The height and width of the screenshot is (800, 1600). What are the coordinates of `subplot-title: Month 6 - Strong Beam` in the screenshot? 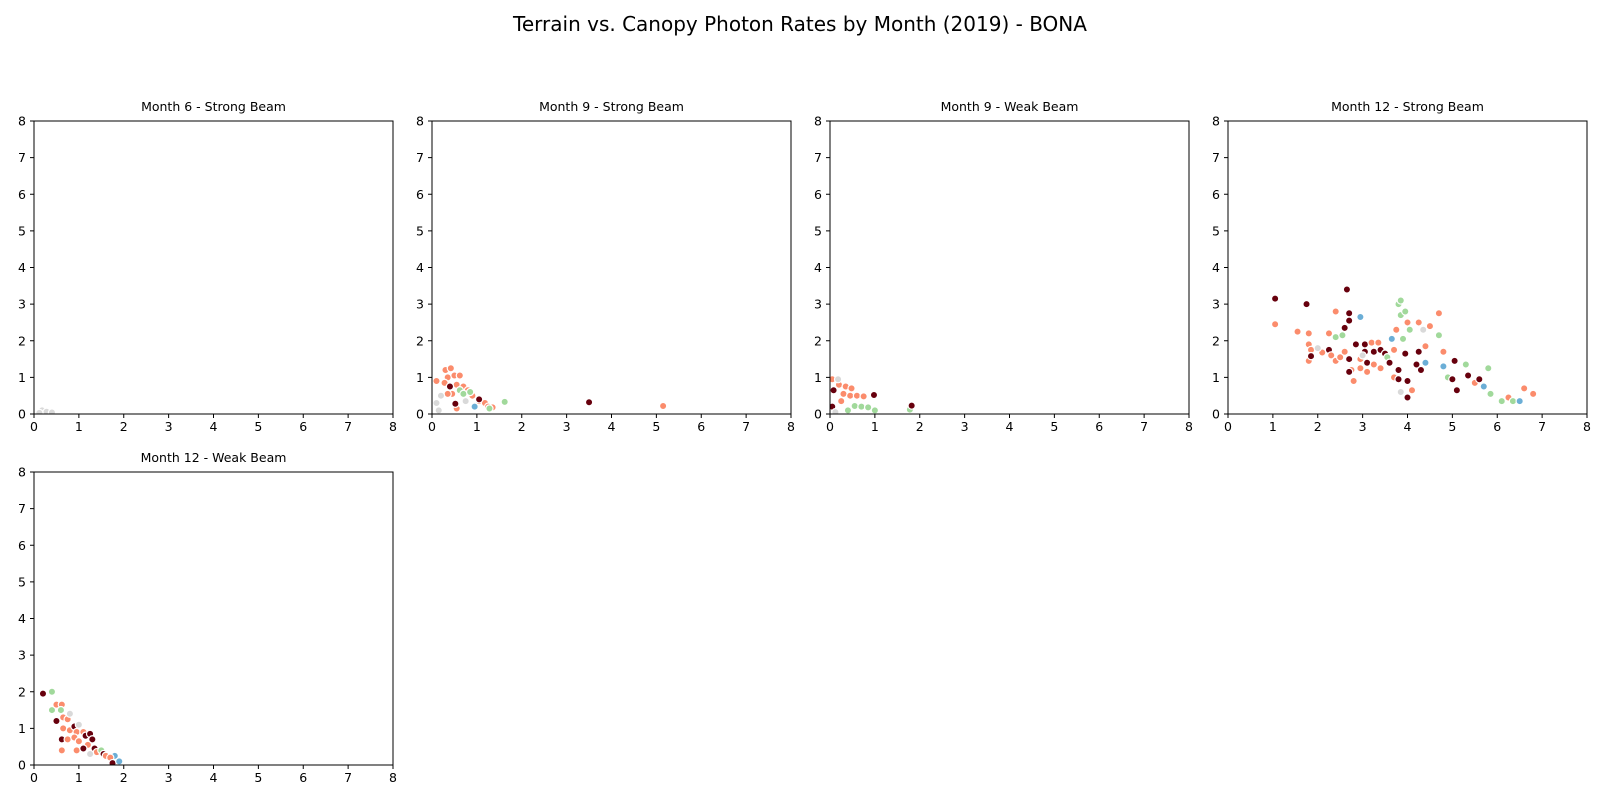 It's located at (213, 106).